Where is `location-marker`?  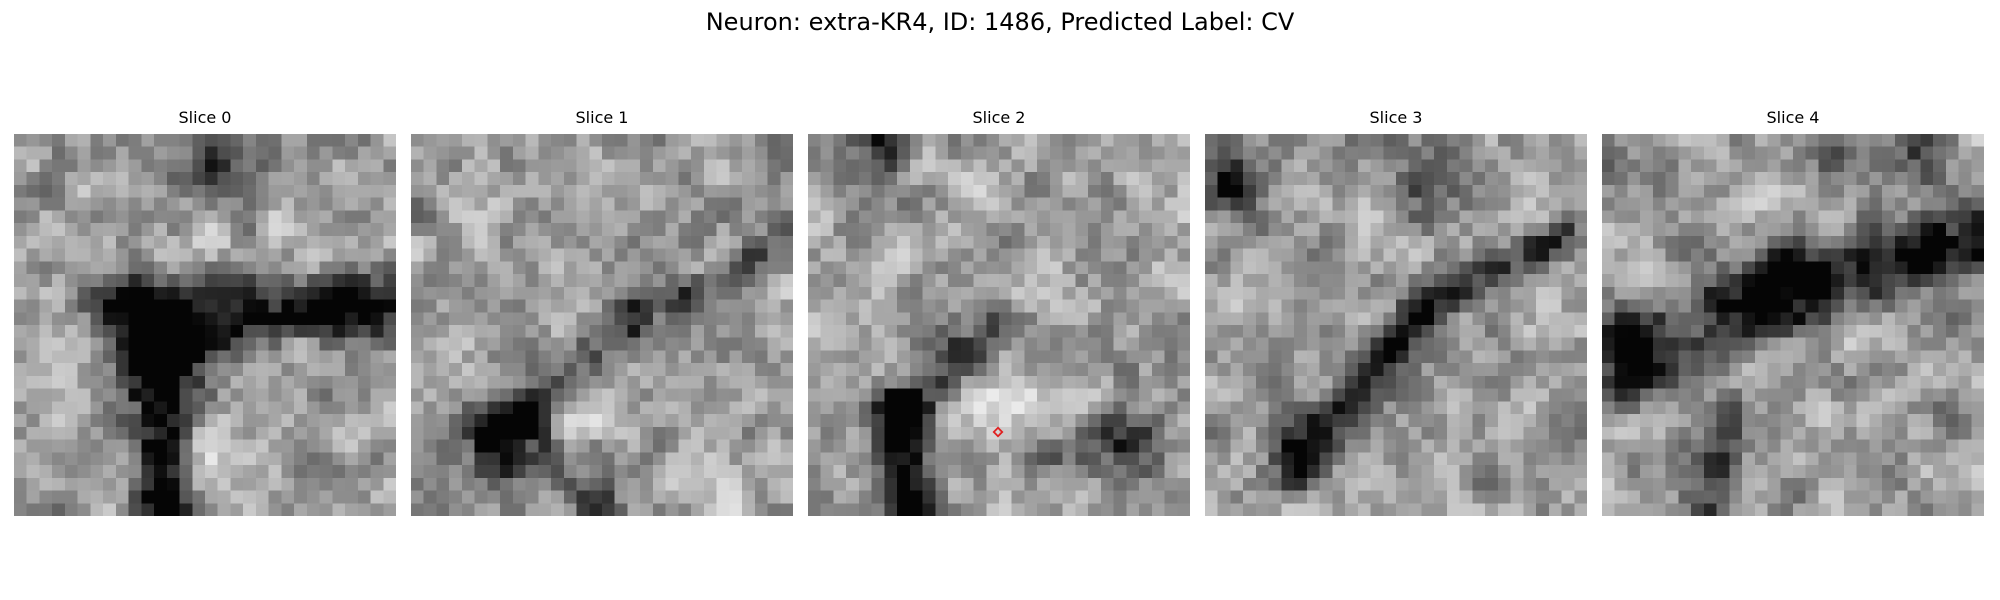 location-marker is located at coordinates (998, 432).